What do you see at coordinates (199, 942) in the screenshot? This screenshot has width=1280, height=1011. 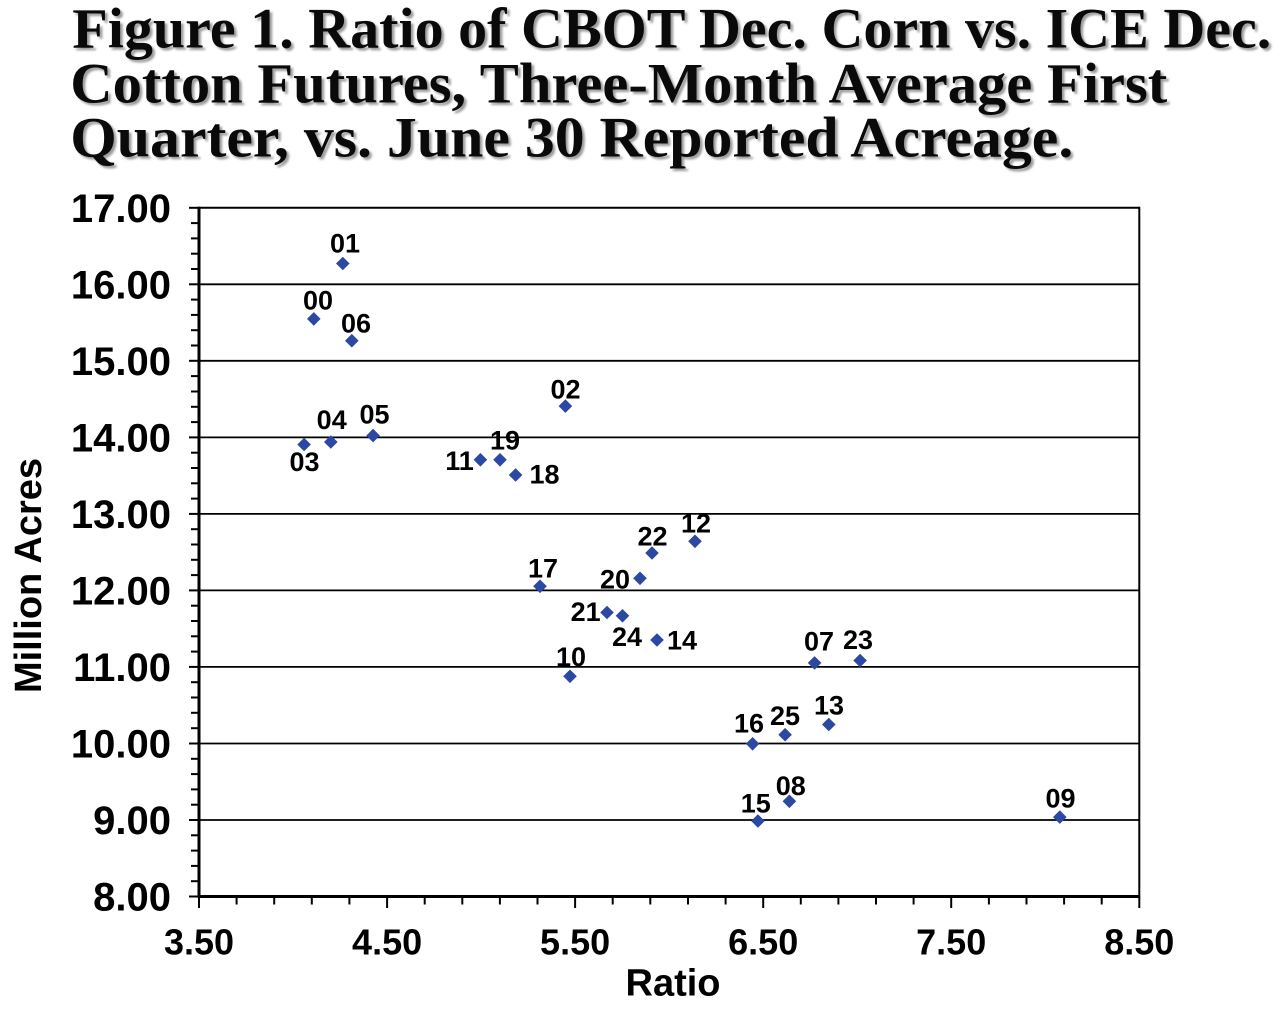 I see `svg-text: 3.50` at bounding box center [199, 942].